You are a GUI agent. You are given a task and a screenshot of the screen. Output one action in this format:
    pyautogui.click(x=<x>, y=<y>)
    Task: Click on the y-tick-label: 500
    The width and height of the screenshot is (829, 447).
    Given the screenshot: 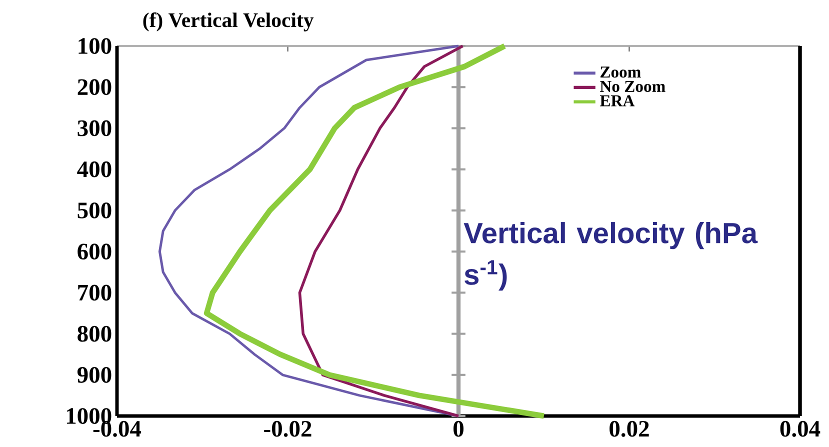 What is the action you would take?
    pyautogui.click(x=95, y=210)
    